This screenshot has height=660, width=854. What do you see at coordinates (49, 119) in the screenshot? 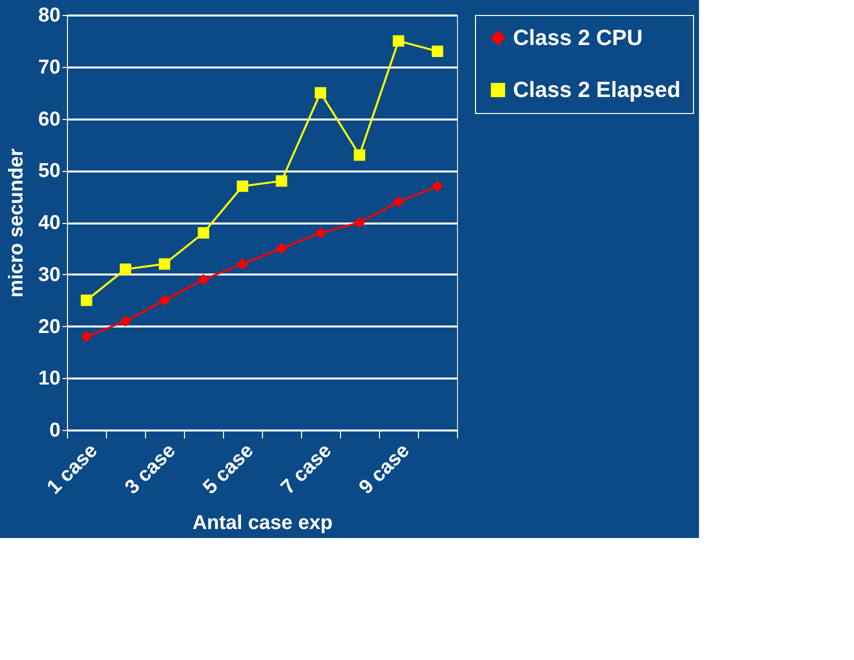
I see `y-tick-label: 60` at bounding box center [49, 119].